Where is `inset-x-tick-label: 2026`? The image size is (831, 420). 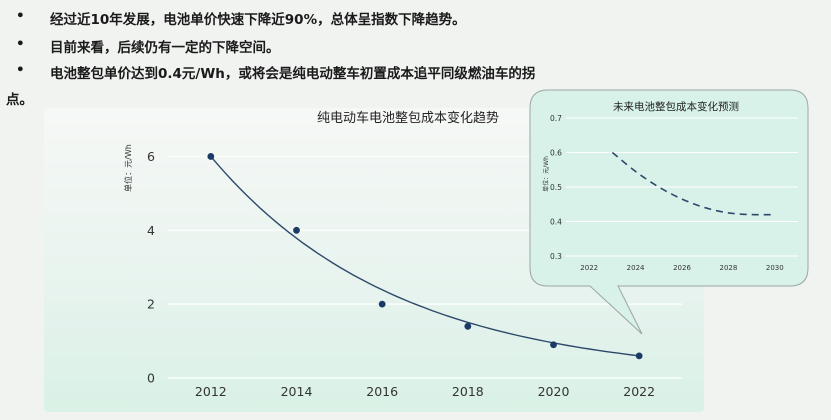 inset-x-tick-label: 2026 is located at coordinates (682, 268).